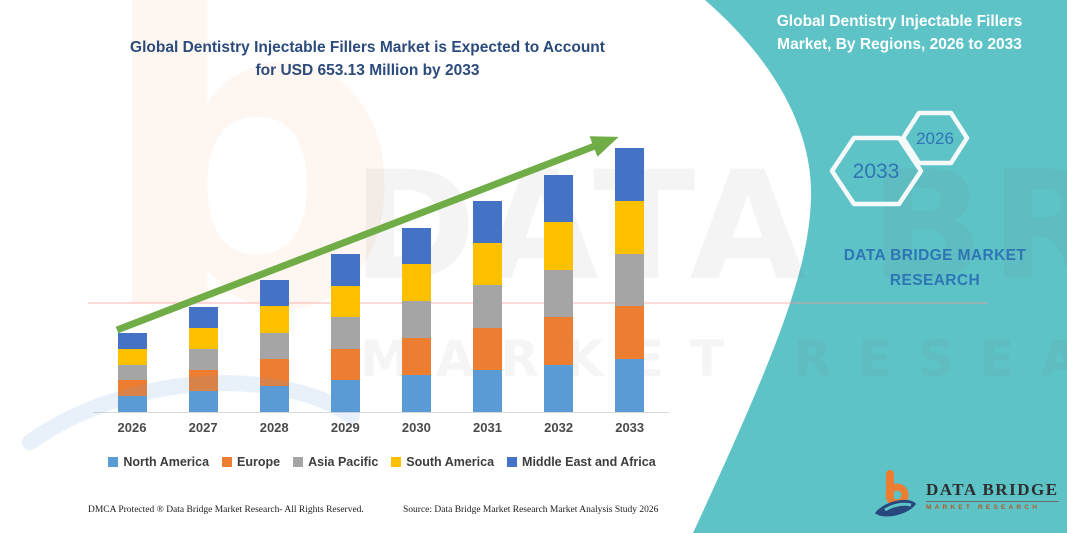  I want to click on logo-wordmark: DATA BRIDGE MARKET RESEARCH, so click(992, 495).